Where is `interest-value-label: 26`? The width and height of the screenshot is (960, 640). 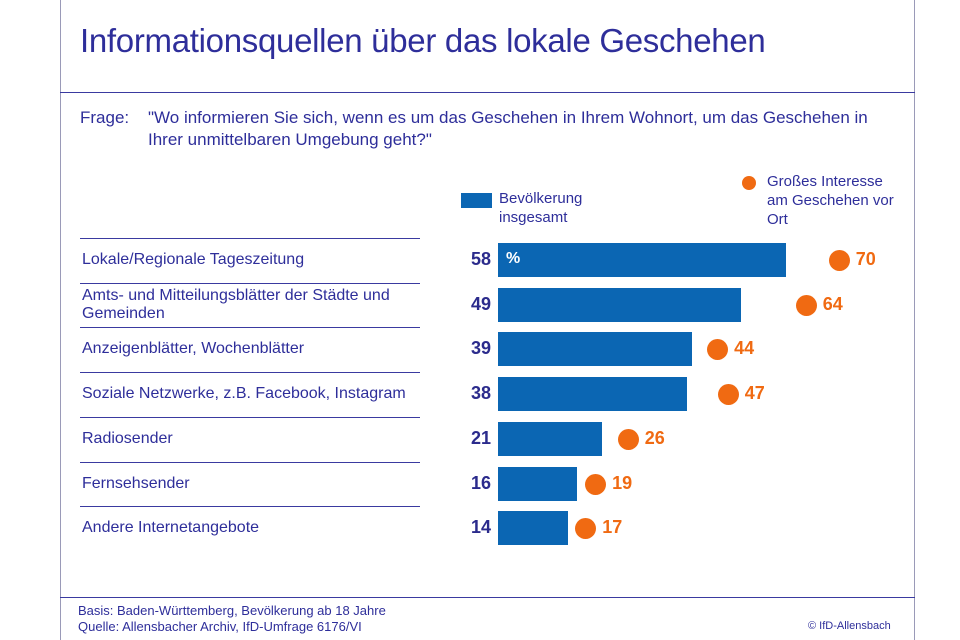
interest-value-label: 26 is located at coordinates (654, 437).